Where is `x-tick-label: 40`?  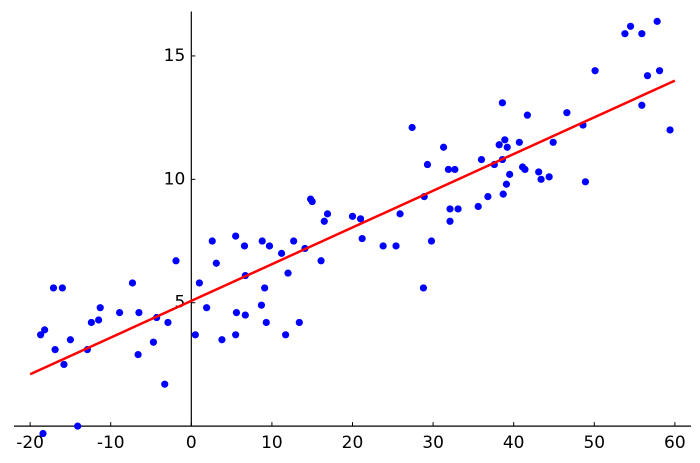
x-tick-label: 40 is located at coordinates (514, 443).